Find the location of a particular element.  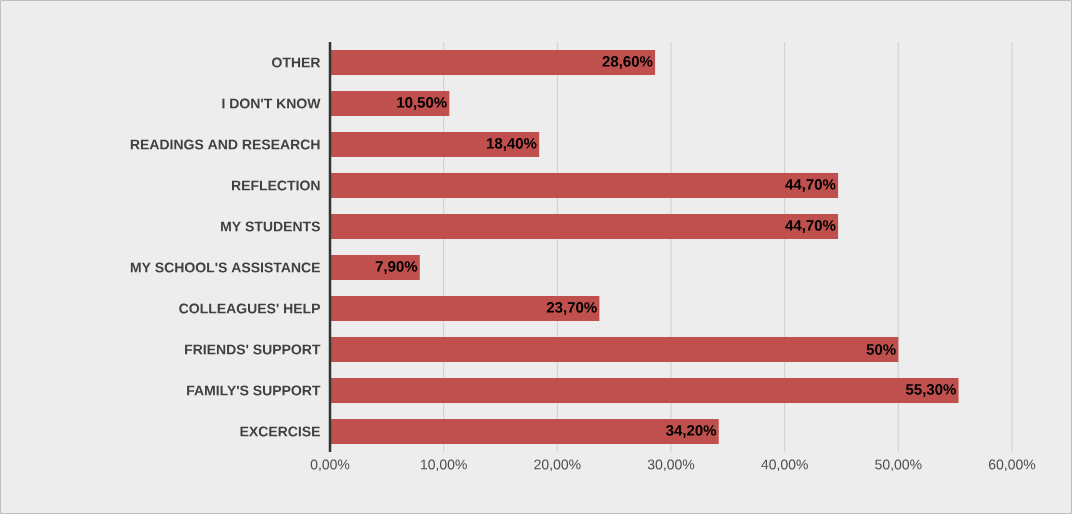

x-tick-label: 50,00% is located at coordinates (898, 465).